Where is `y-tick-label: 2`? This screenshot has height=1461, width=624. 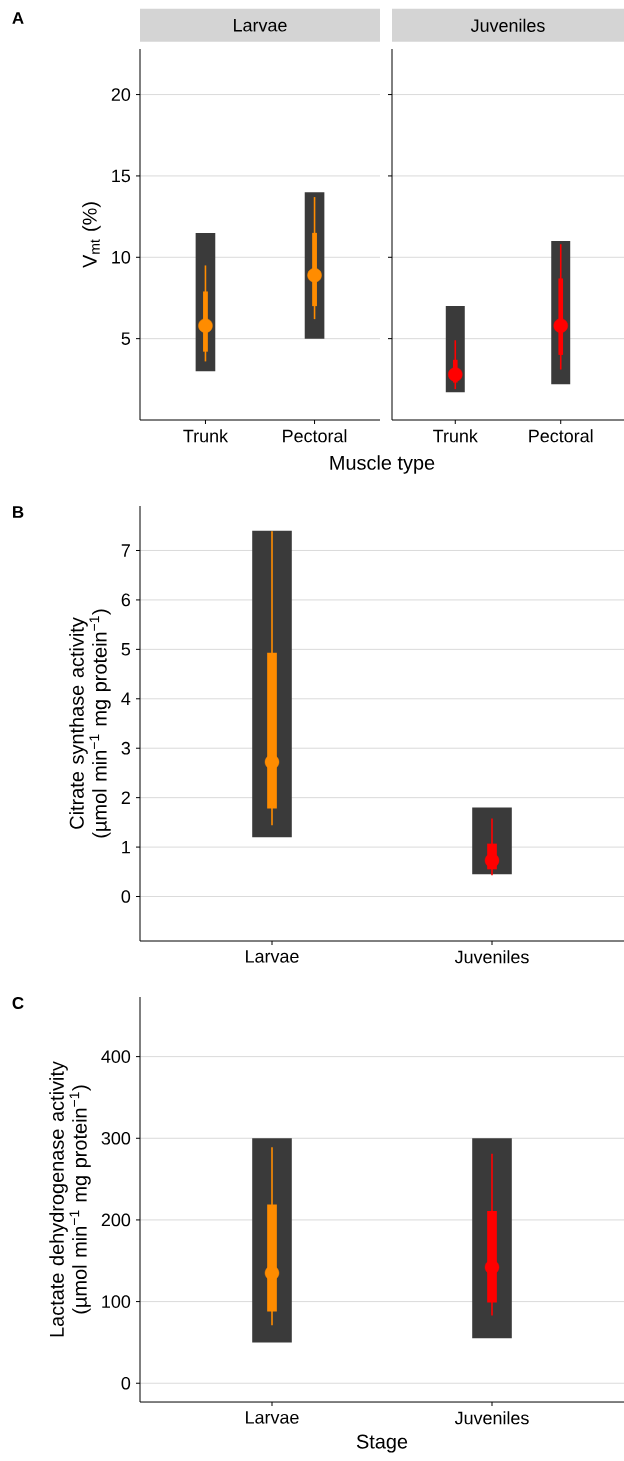 y-tick-label: 2 is located at coordinates (125, 797).